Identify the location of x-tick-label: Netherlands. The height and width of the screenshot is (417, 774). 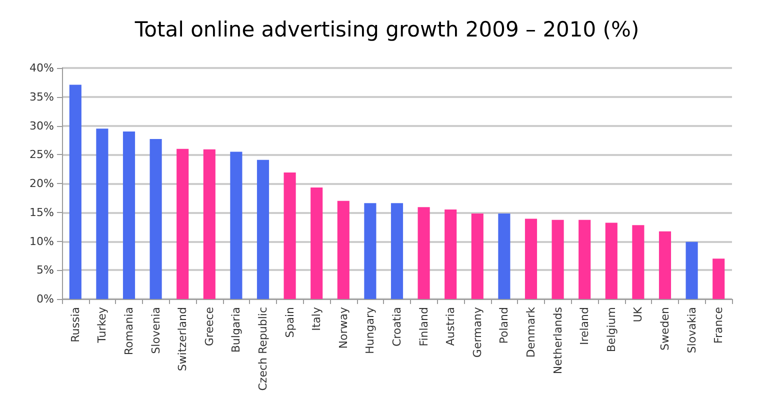
(557, 340).